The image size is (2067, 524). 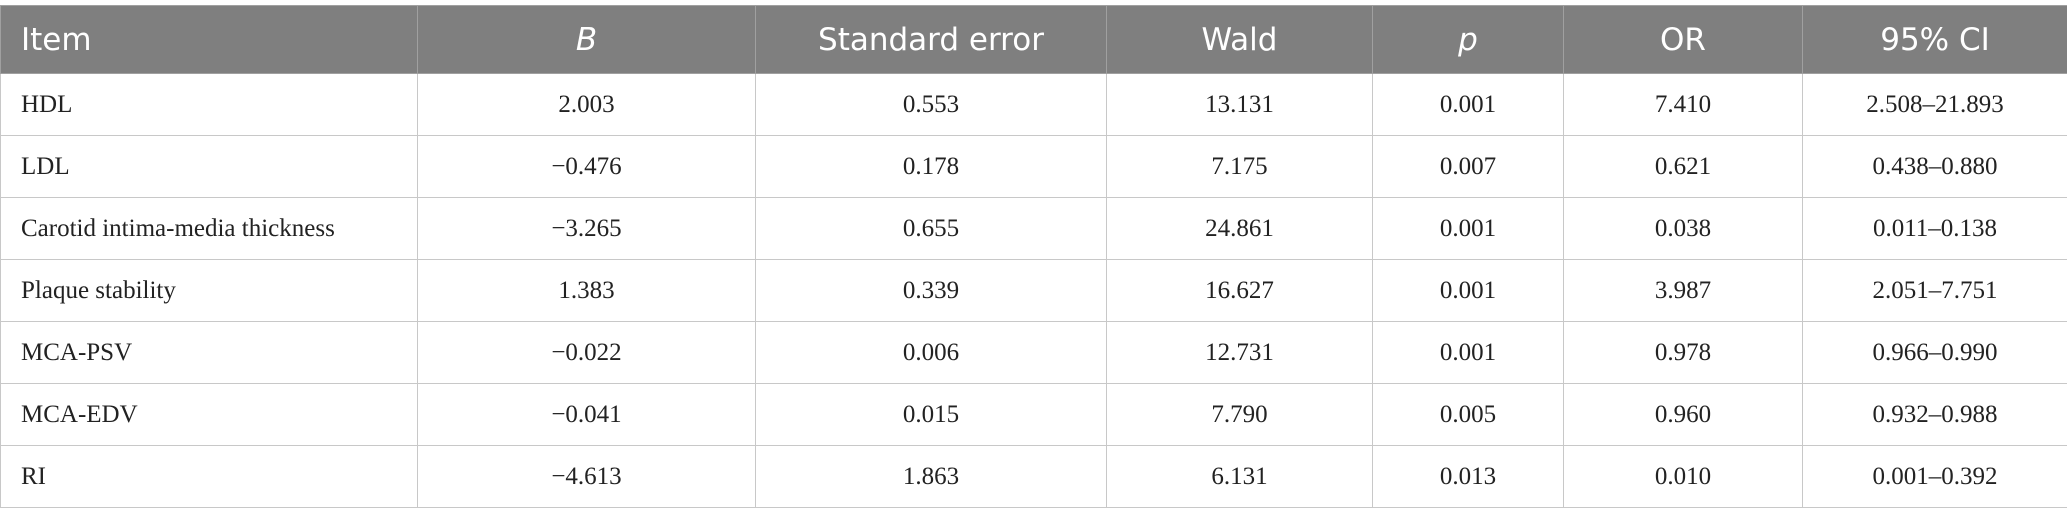 I want to click on table-row: RI −4.613 1.863 6.131 0.013 0.010 0.001–0.392, so click(x=1033, y=476).